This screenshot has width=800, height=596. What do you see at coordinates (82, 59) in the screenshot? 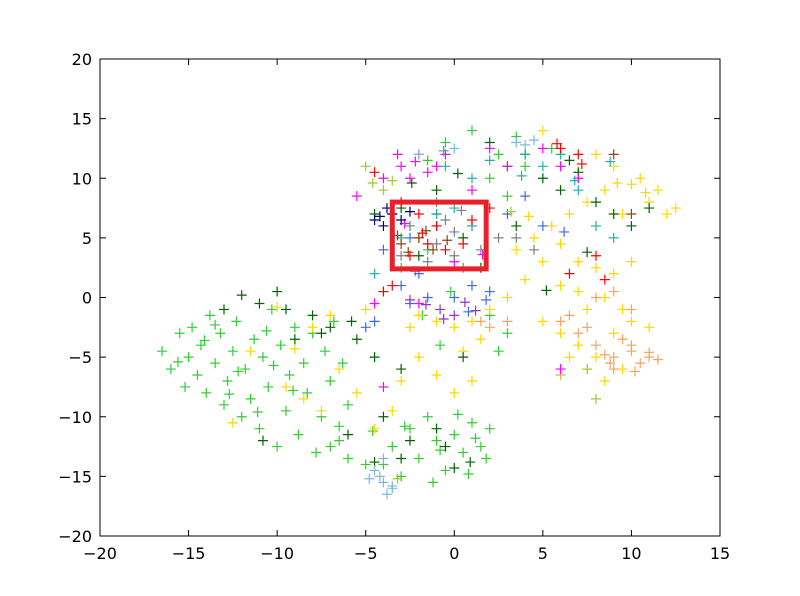
I see `y-tick-label: 20` at bounding box center [82, 59].